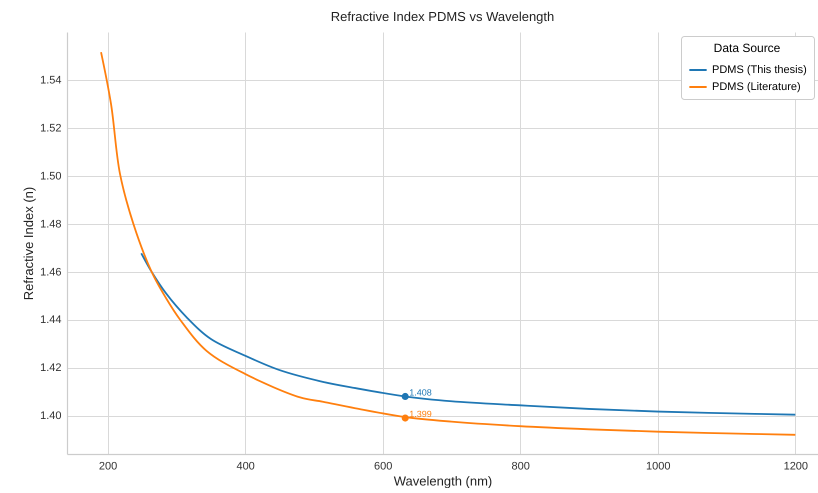  What do you see at coordinates (658, 466) in the screenshot?
I see `x-tick-label: 1000` at bounding box center [658, 466].